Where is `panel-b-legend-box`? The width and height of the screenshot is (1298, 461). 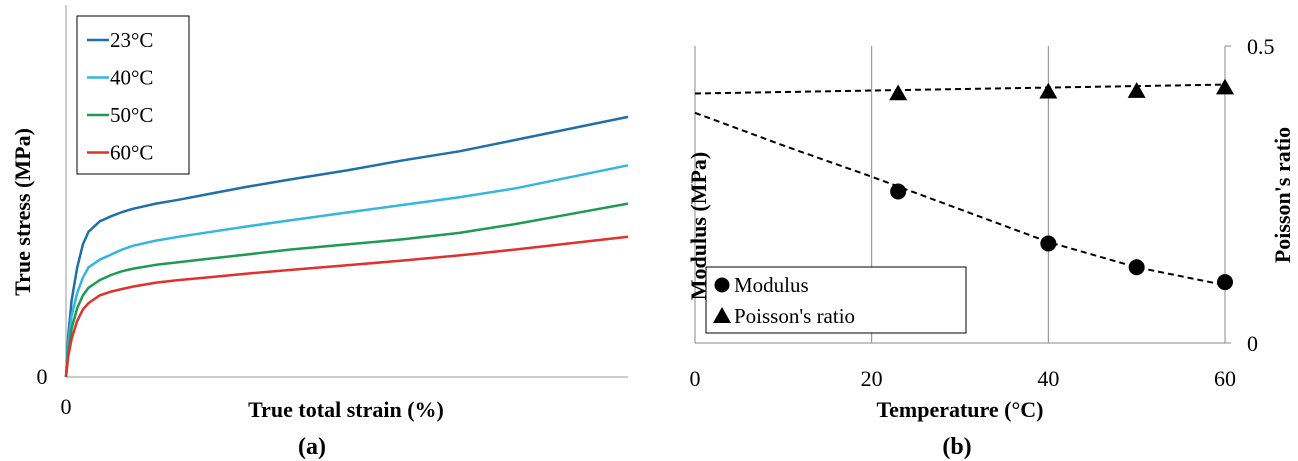 panel-b-legend-box is located at coordinates (836, 300).